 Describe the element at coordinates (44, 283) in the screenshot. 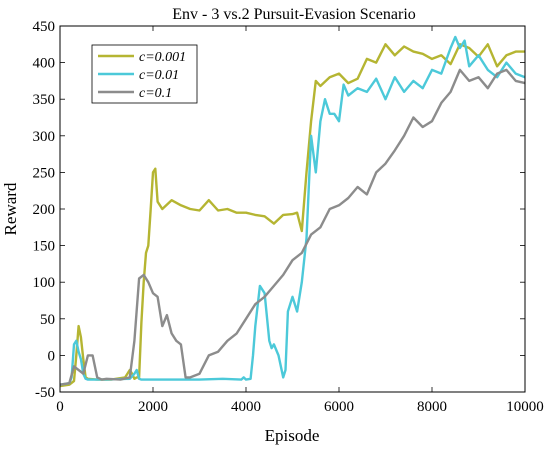

I see `y-tick-label: 100` at that location.